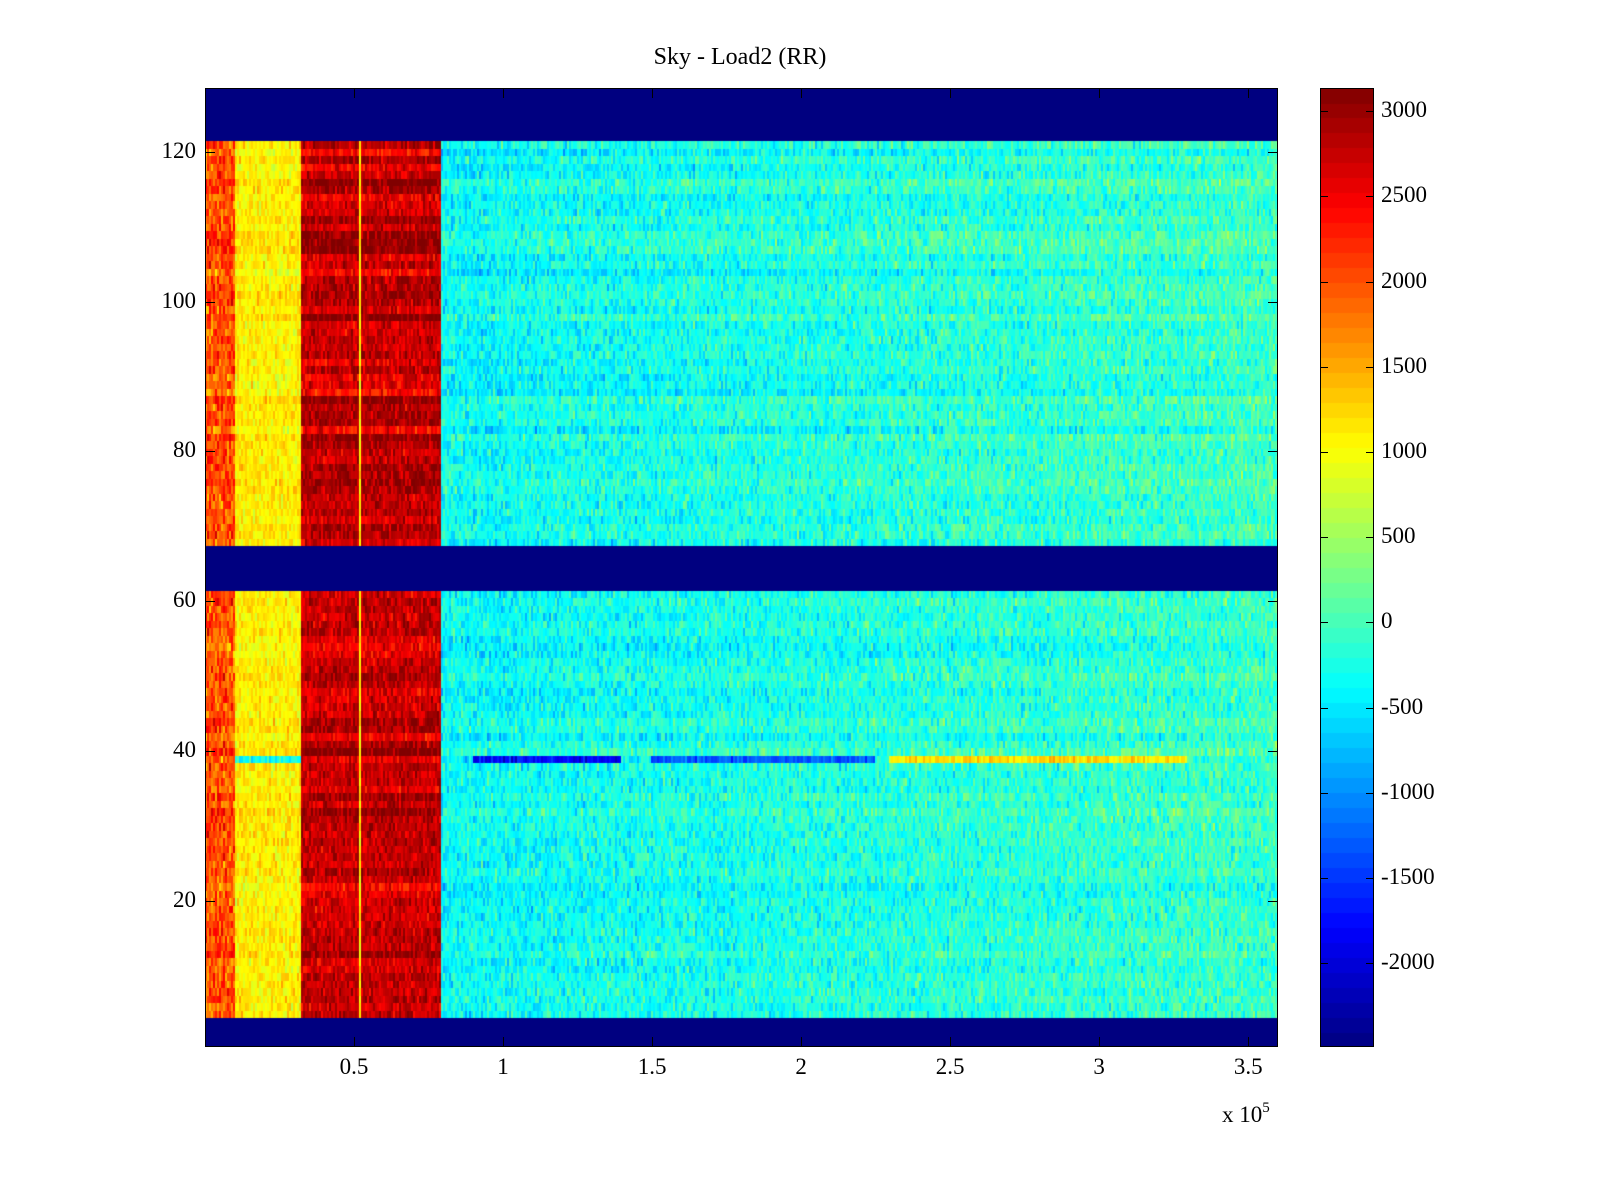  Describe the element at coordinates (1242, 1114) in the screenshot. I see `x-multiplier-label: x 10` at that location.